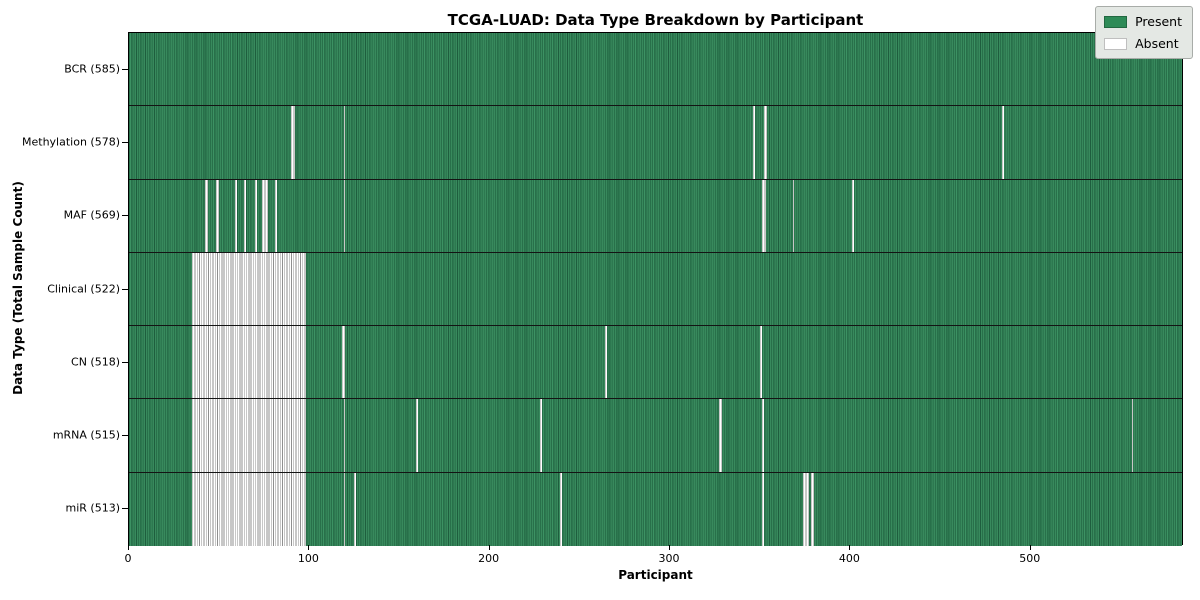 The width and height of the screenshot is (1200, 600). Describe the element at coordinates (93, 508) in the screenshot. I see `ytick-label-mir: miR (513)` at that location.